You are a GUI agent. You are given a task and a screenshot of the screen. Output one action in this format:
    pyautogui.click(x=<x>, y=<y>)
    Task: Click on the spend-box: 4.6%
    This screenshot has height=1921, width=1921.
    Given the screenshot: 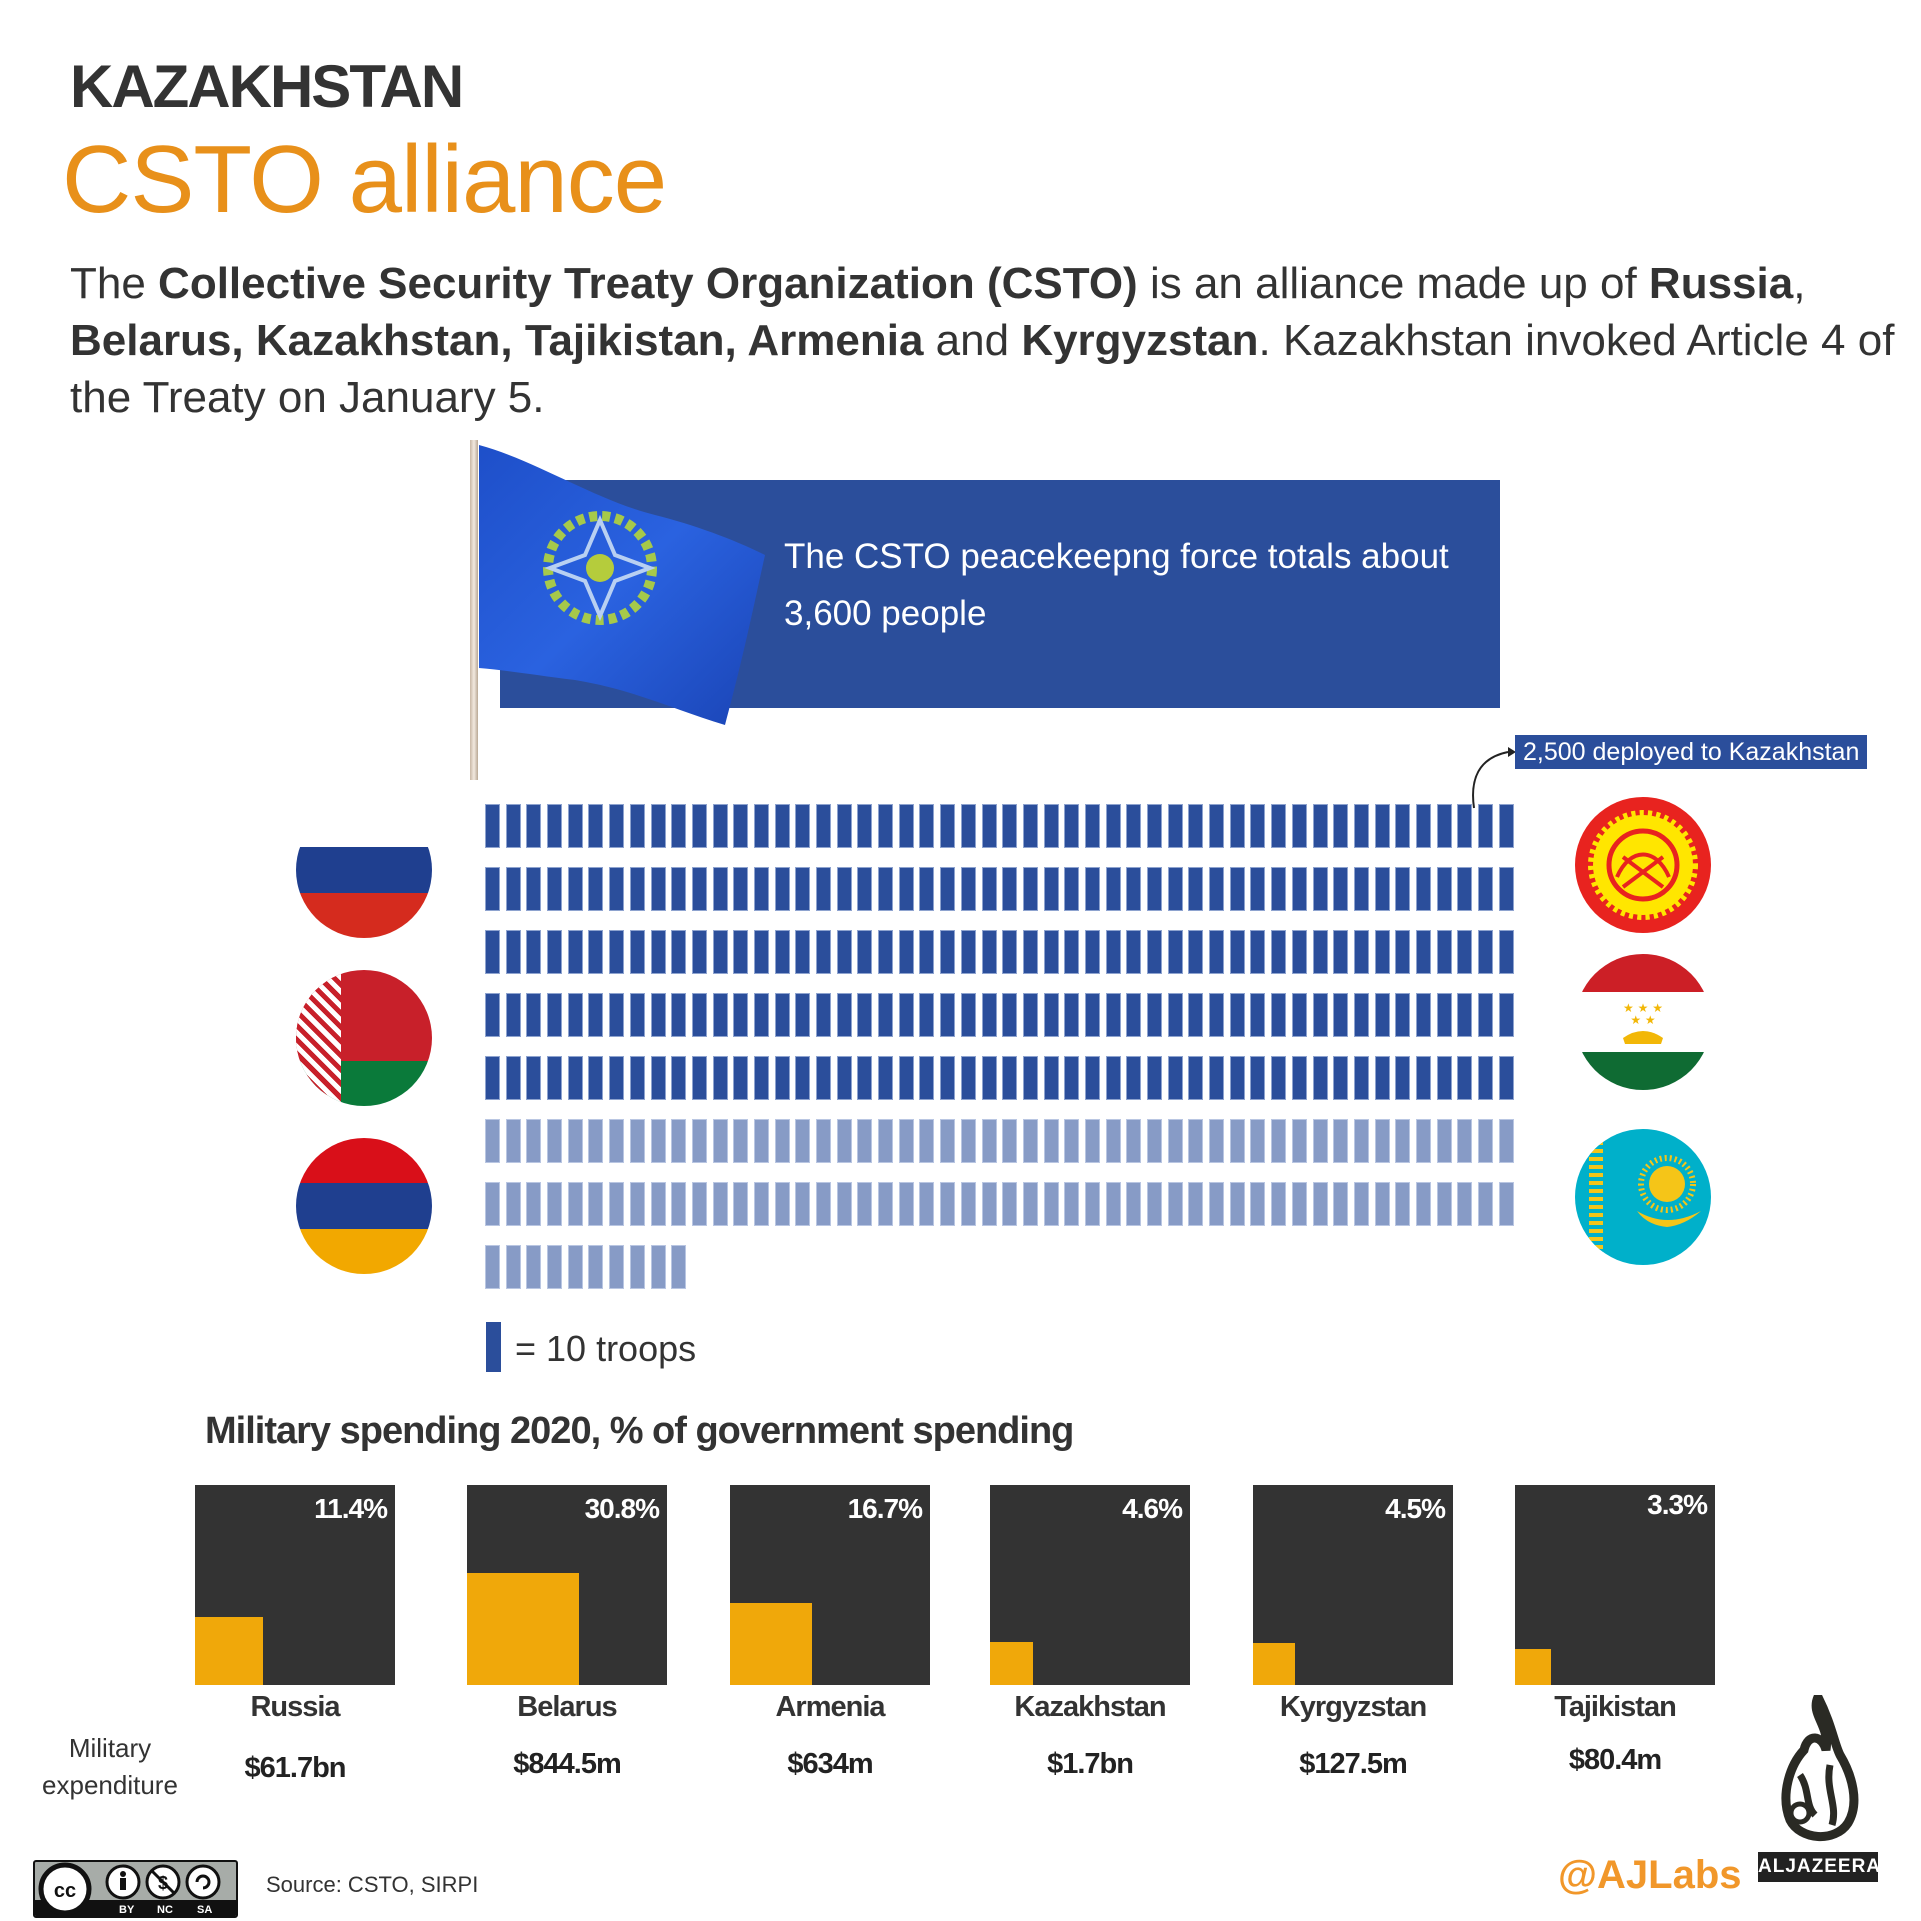 What is the action you would take?
    pyautogui.click(x=1090, y=1585)
    